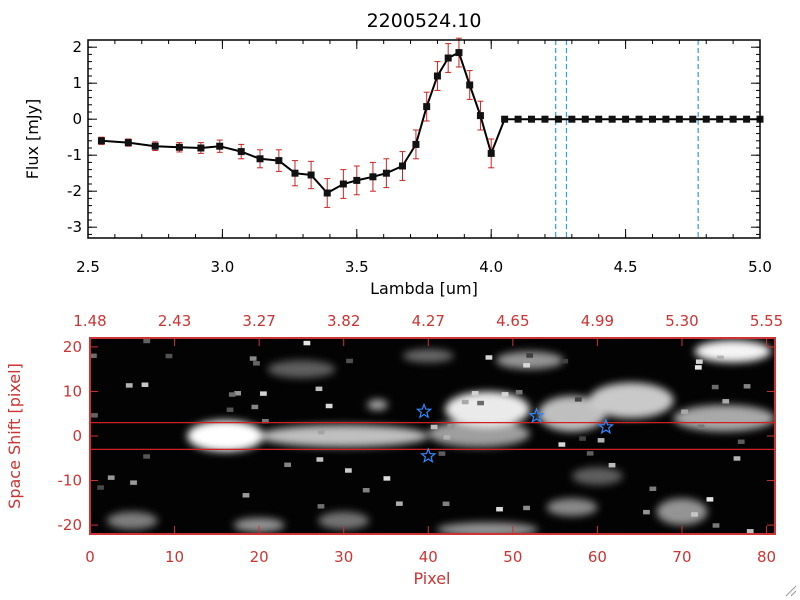 This screenshot has height=600, width=800. Describe the element at coordinates (70, 525) in the screenshot. I see `image-y-tick-label: -20` at that location.